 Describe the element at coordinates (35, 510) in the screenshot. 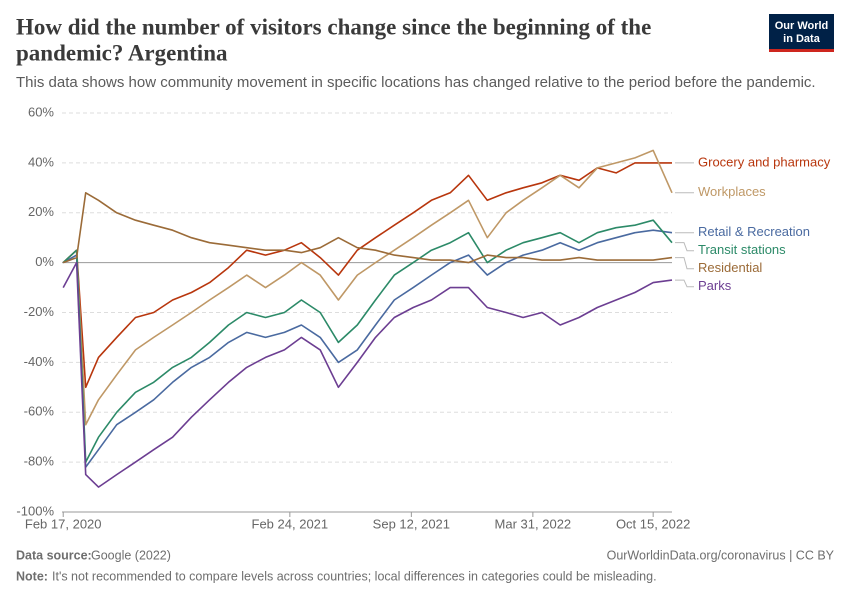

I see `y-tick-label: -100%` at that location.